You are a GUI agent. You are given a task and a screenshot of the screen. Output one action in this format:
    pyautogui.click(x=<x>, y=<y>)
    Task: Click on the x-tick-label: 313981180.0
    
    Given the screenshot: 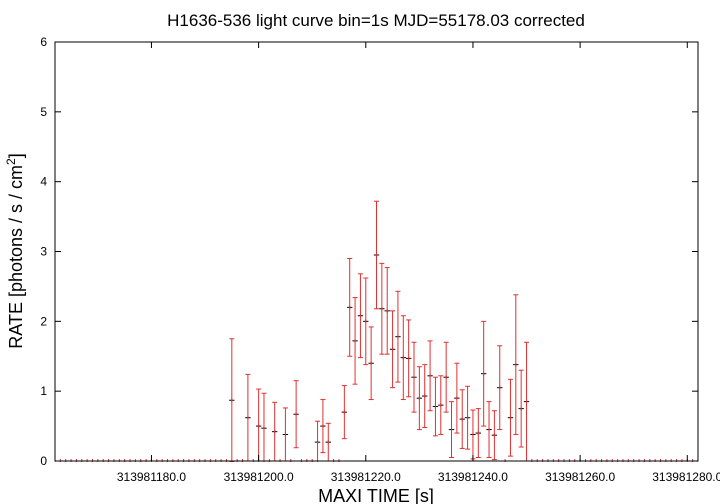 What is the action you would take?
    pyautogui.click(x=152, y=477)
    